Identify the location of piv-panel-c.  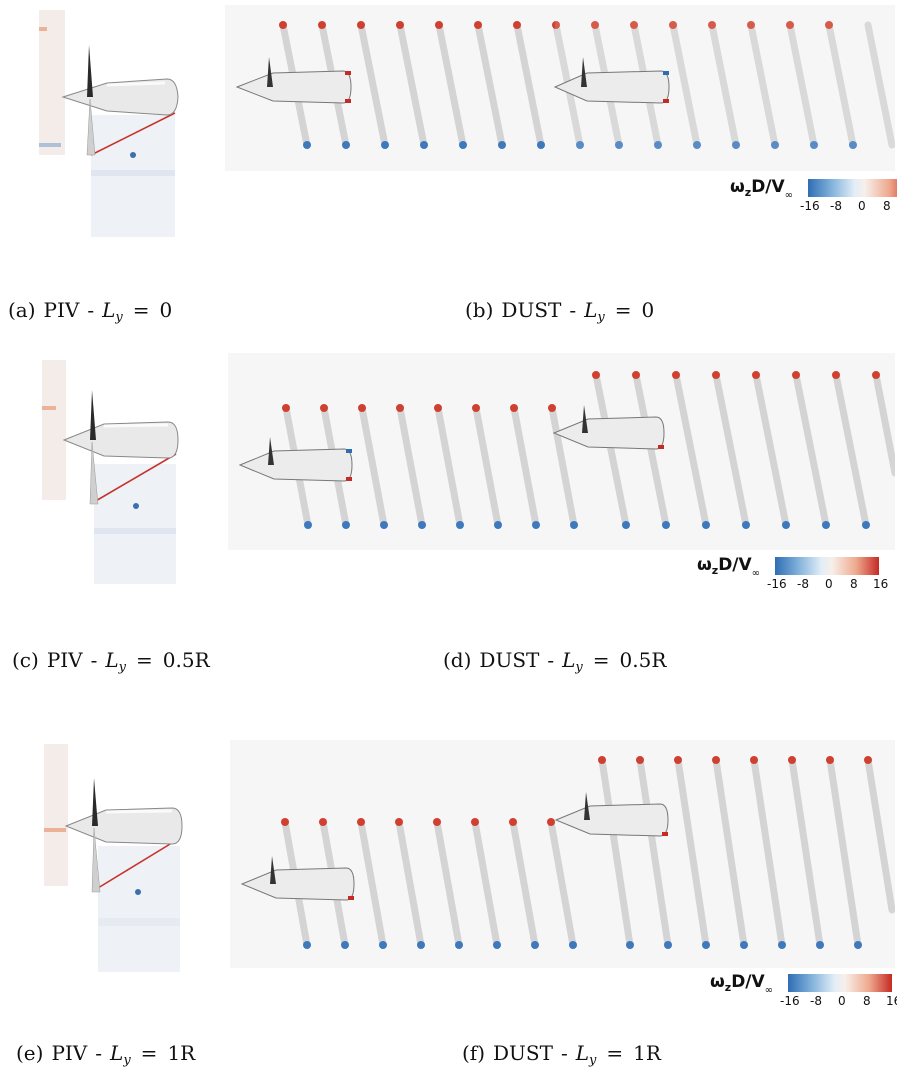
(112, 471).